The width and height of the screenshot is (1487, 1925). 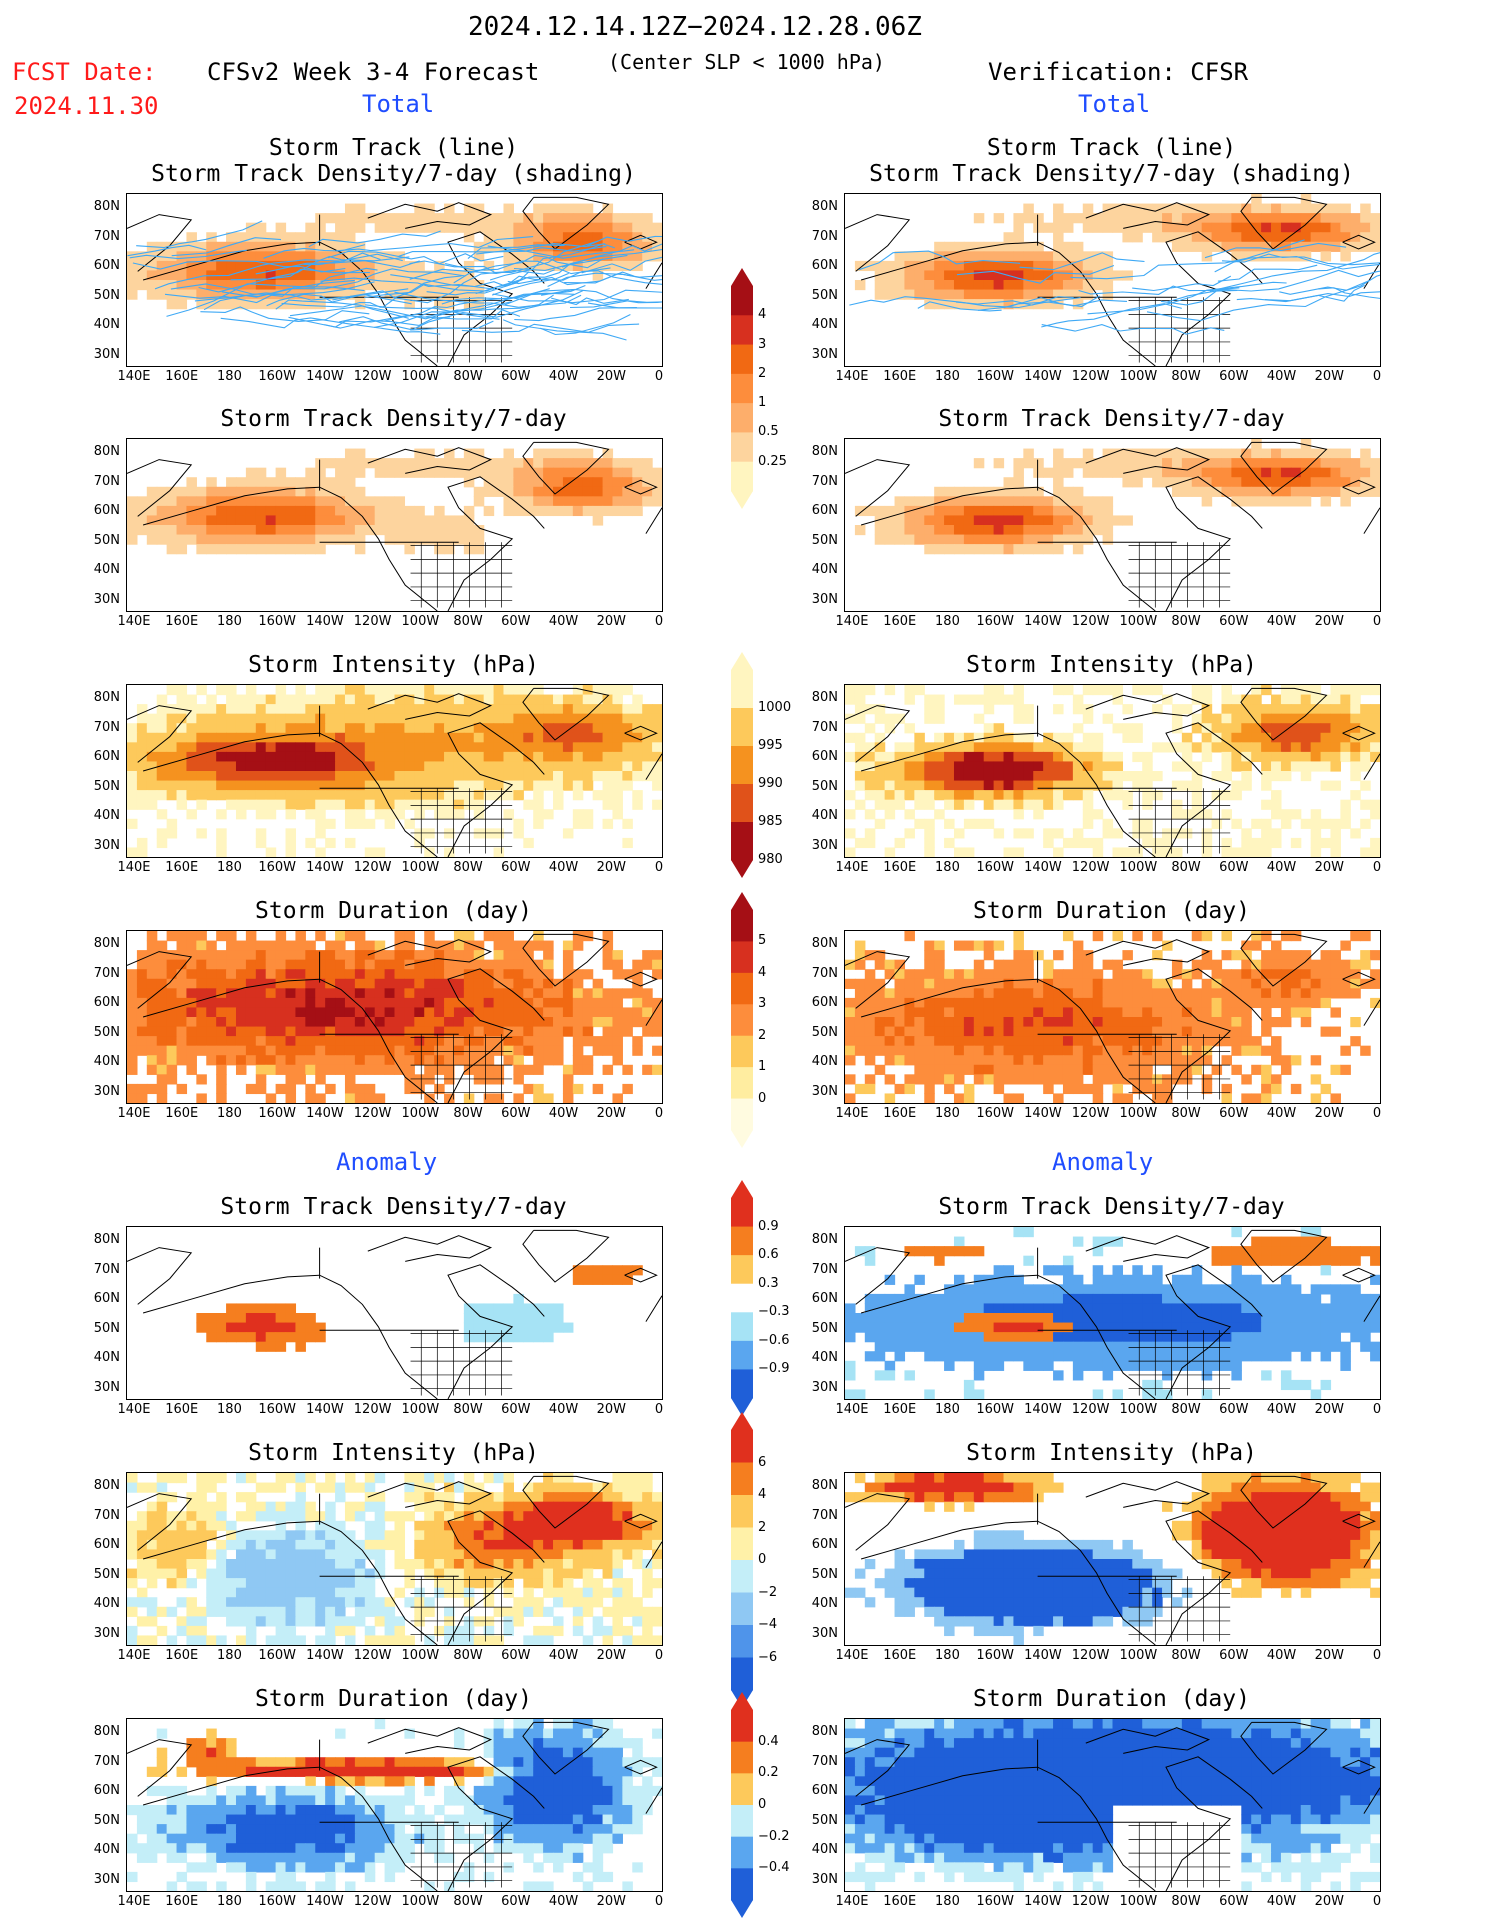 What do you see at coordinates (1090, 621) in the screenshot?
I see `lon-tick-label: 120W` at bounding box center [1090, 621].